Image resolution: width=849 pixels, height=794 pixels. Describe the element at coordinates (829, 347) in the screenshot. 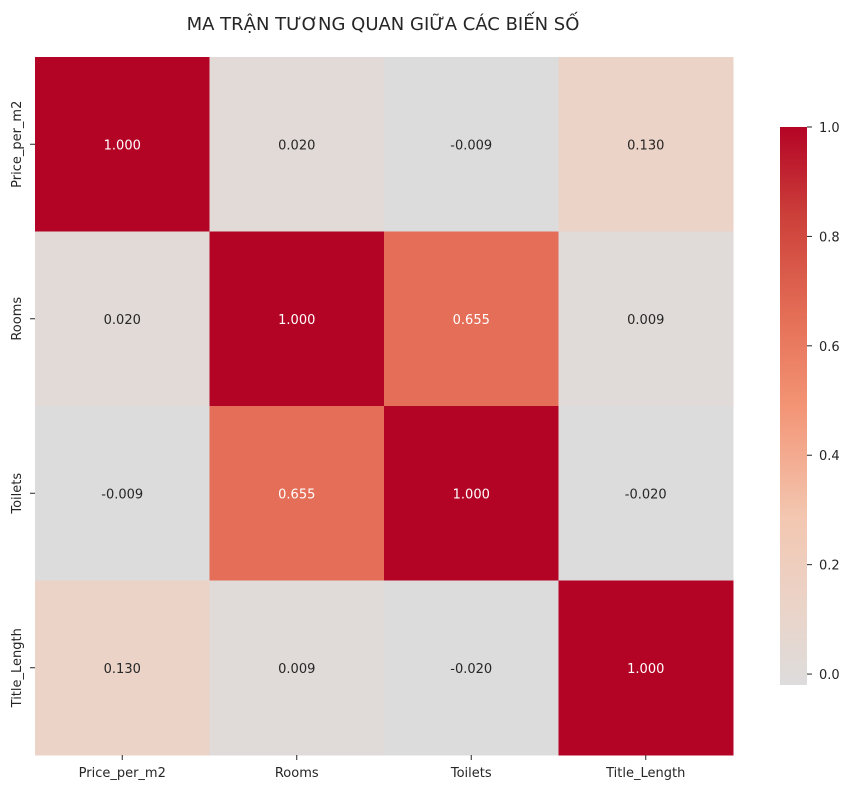

I see `colorbar-tick-label: 0.6` at that location.